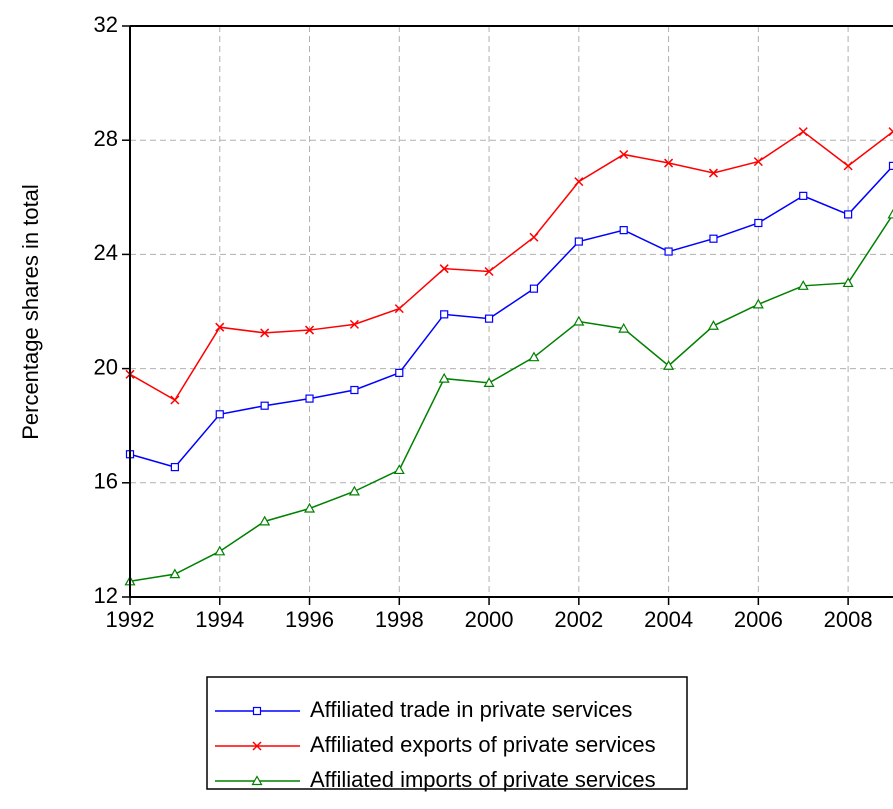  Describe the element at coordinates (668, 619) in the screenshot. I see `x-tick-label: 2004` at that location.